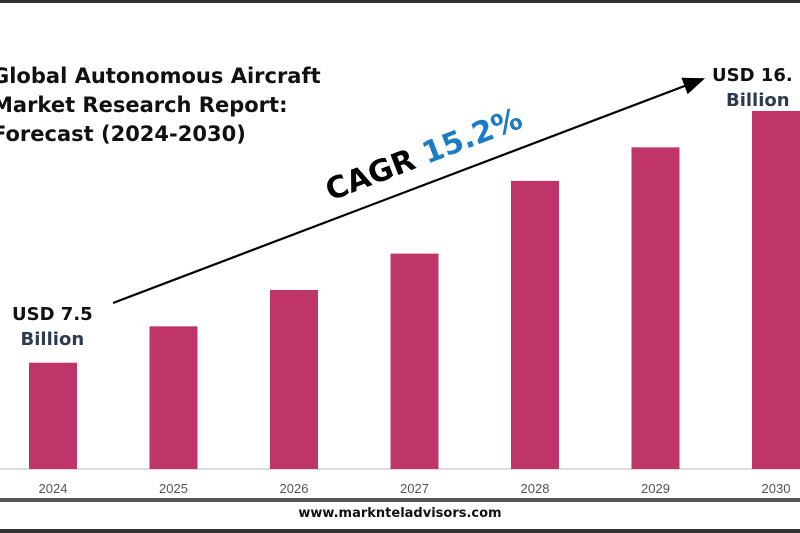 The height and width of the screenshot is (533, 800). What do you see at coordinates (53, 488) in the screenshot?
I see `x-tick-label: 2024` at bounding box center [53, 488].